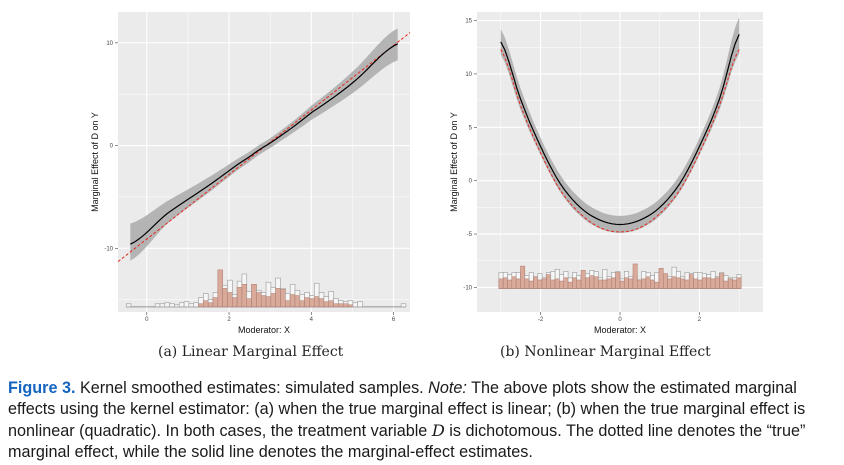 This screenshot has height=465, width=844. What do you see at coordinates (605, 352) in the screenshot?
I see `subcaption-b: (b) Nonlinear Marginal Effect` at bounding box center [605, 352].